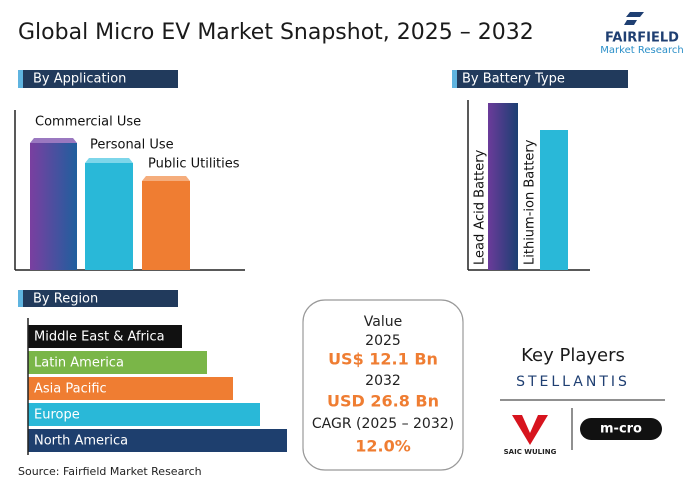 The width and height of the screenshot is (691, 485). Describe the element at coordinates (57, 415) in the screenshot. I see `label: Europe` at that location.